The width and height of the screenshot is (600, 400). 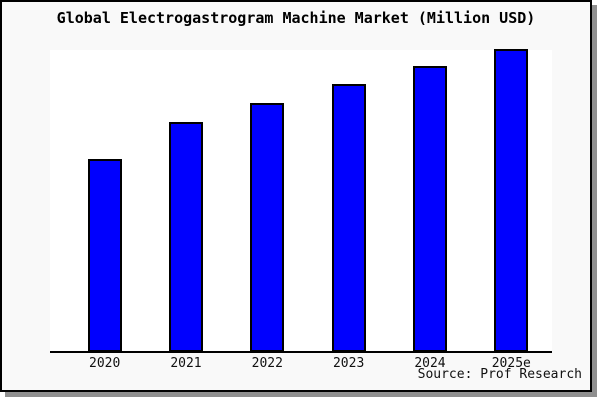 I want to click on x-axis-tick-labels: 2020 2021 2022 2023 2024 2025e, so click(x=301, y=363).